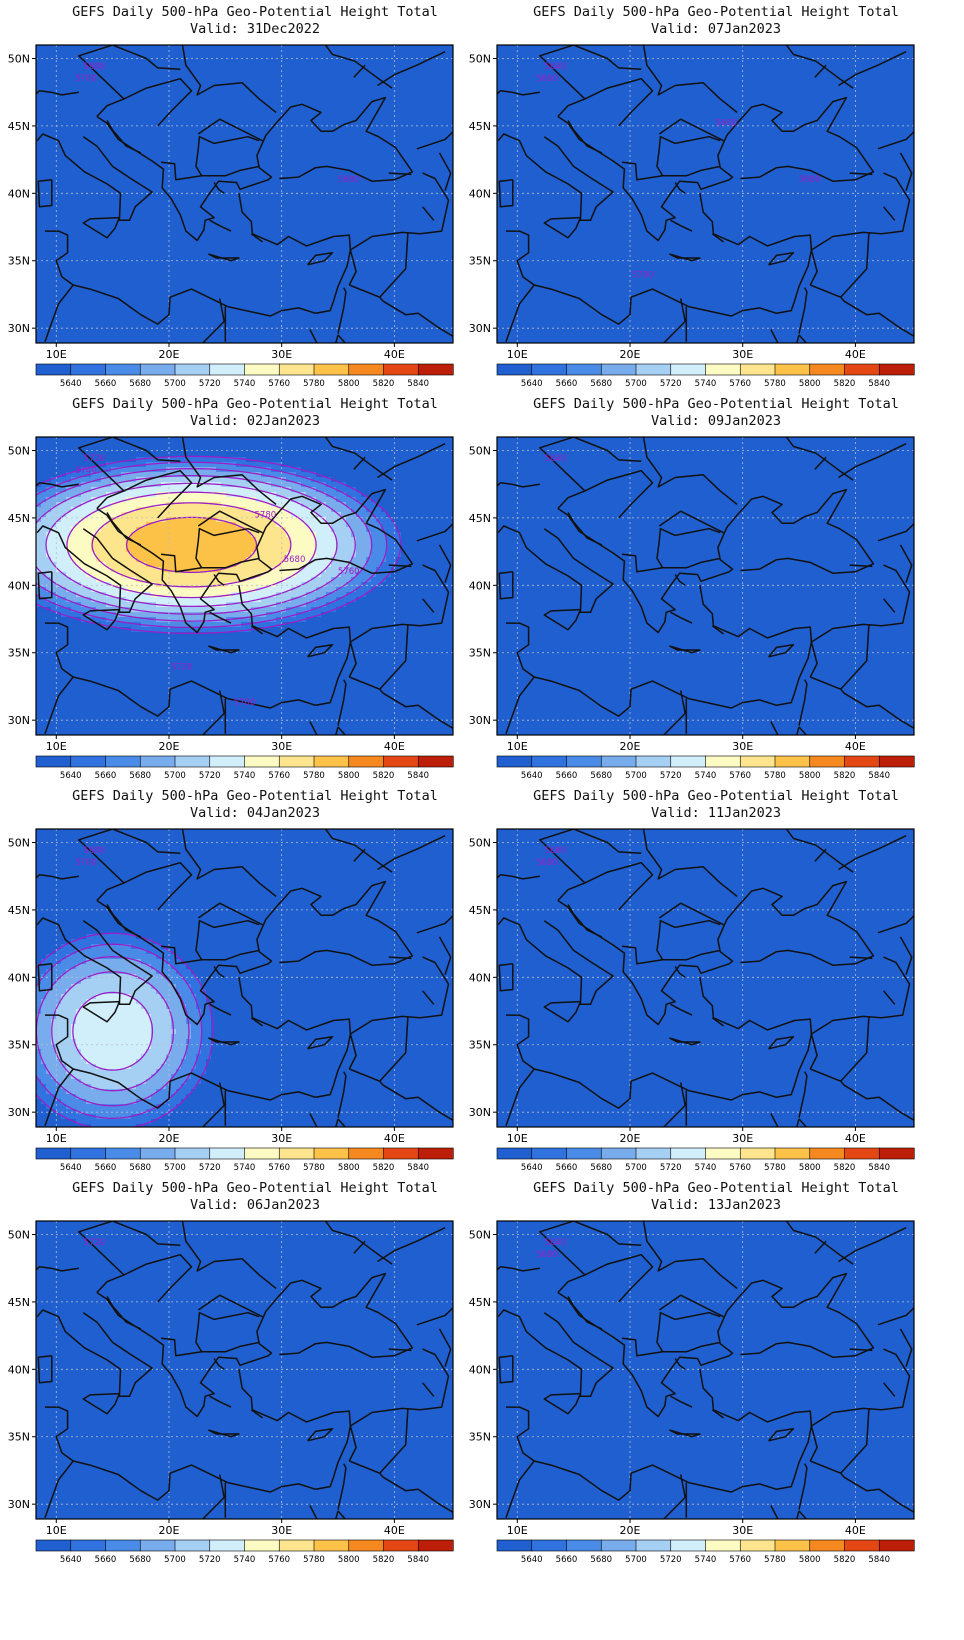  Describe the element at coordinates (705, 1370) in the screenshot. I see `map-area: 5640 5680` at that location.